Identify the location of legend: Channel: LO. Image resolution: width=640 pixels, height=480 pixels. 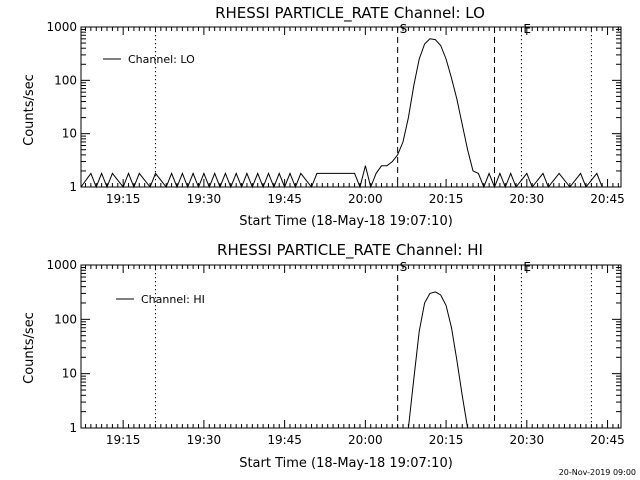
(149, 59).